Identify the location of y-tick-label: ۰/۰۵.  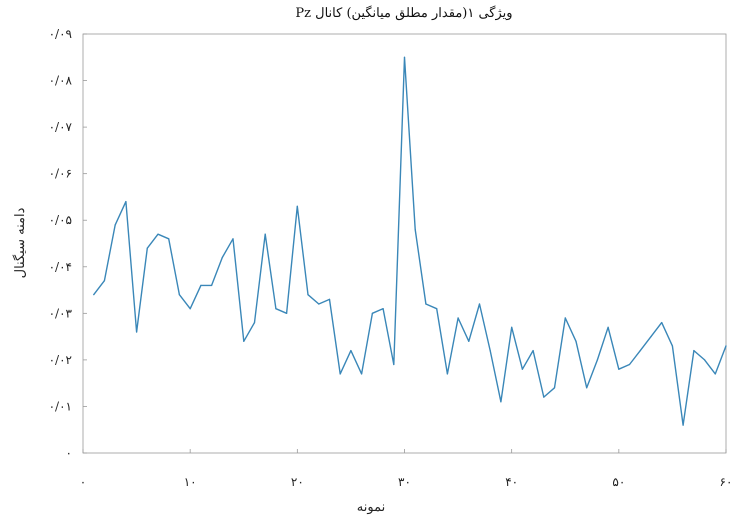
(60, 220).